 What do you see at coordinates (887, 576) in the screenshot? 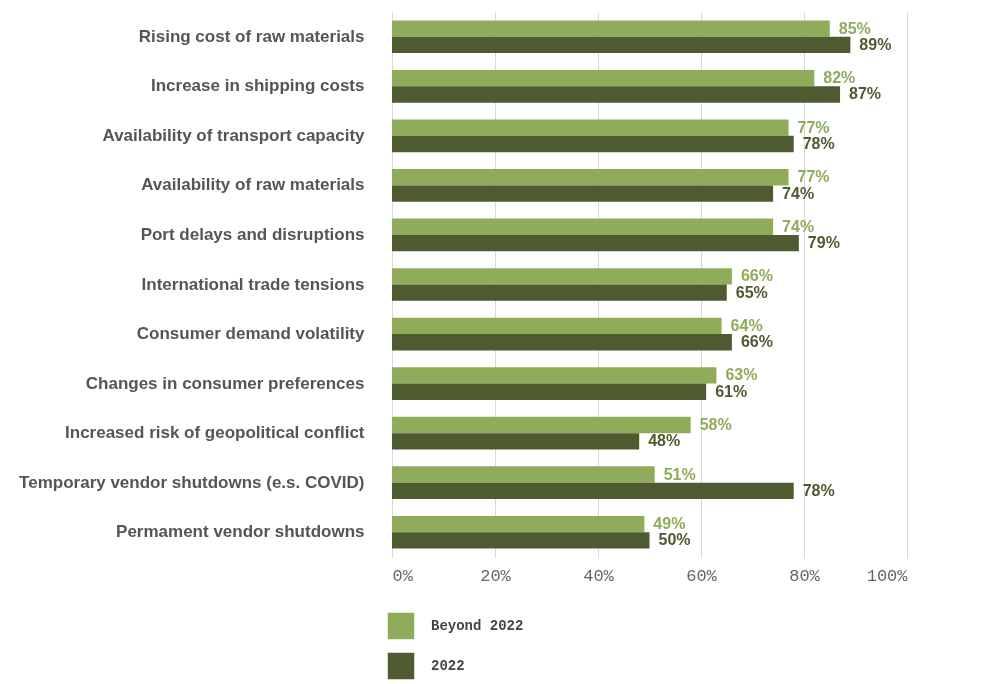
I see `x-tick-label: 100%` at bounding box center [887, 576].